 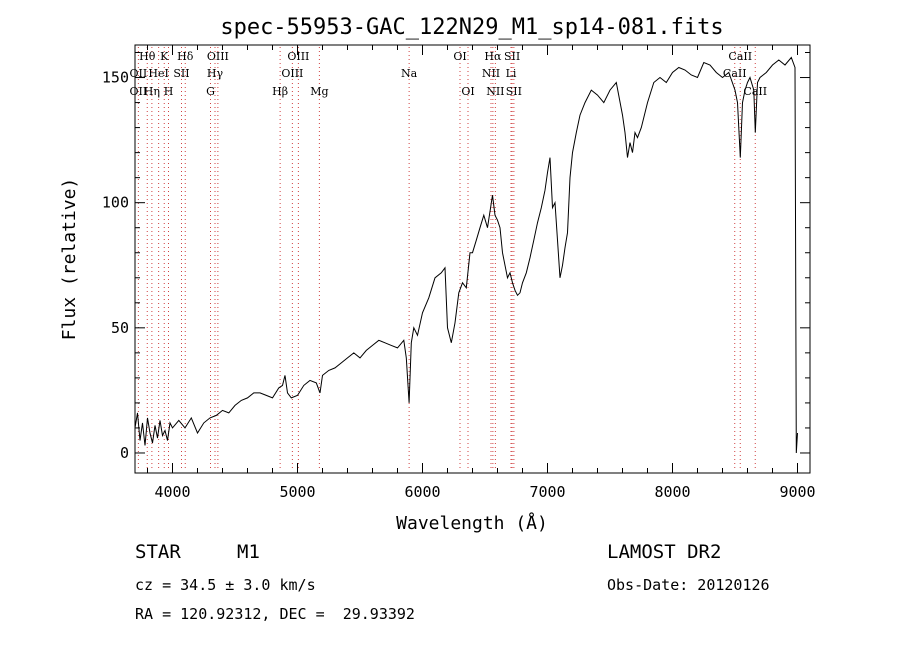 I want to click on spectral-line-label: Hγ, so click(x=215, y=73).